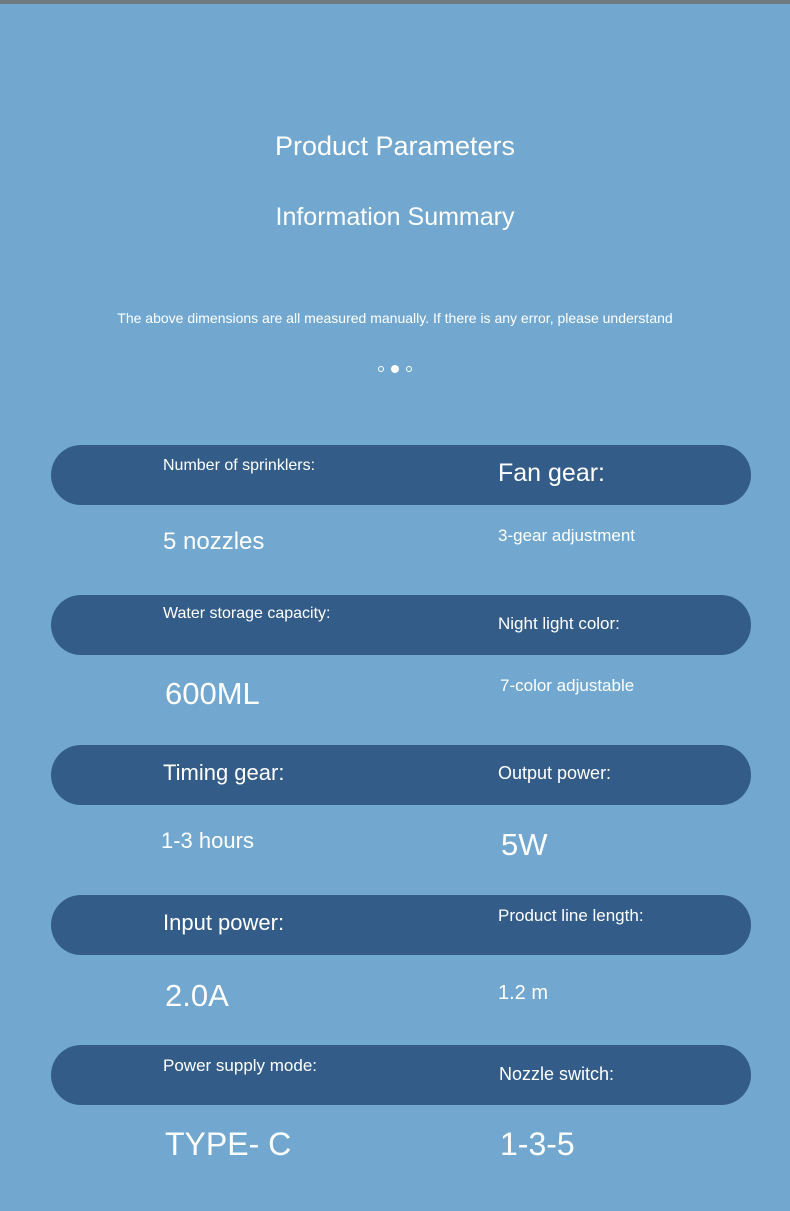  Describe the element at coordinates (552, 473) in the screenshot. I see `param-label: Fan gear:` at that location.